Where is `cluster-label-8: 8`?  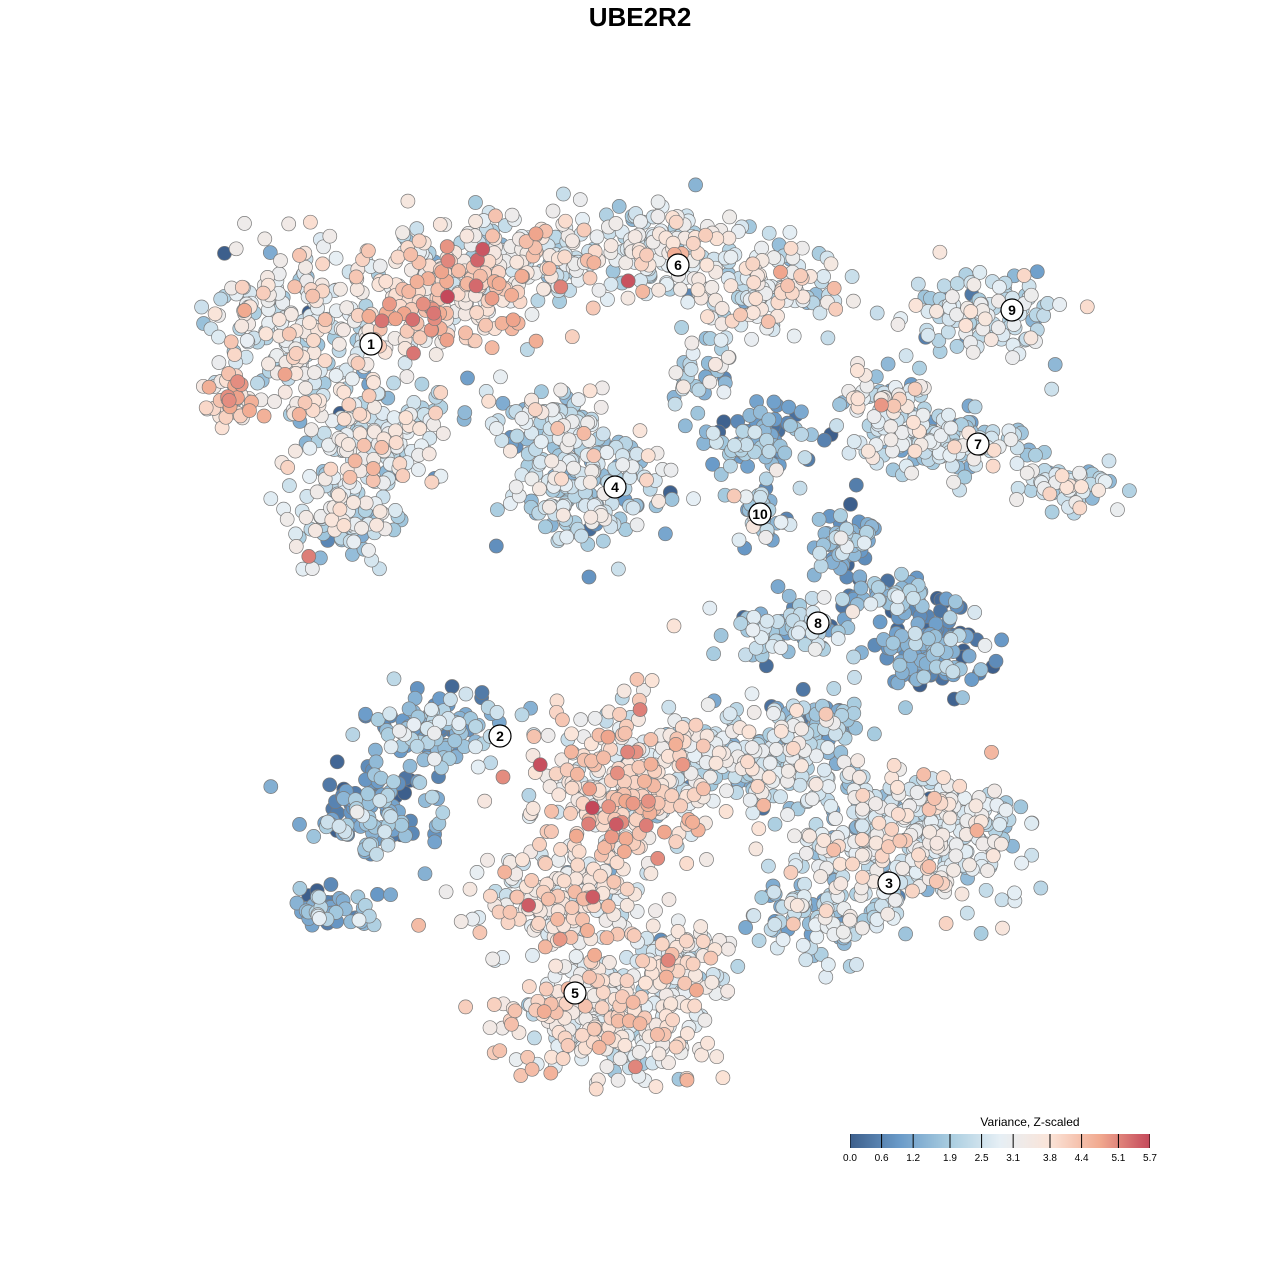
cluster-label-8: 8 is located at coordinates (818, 623).